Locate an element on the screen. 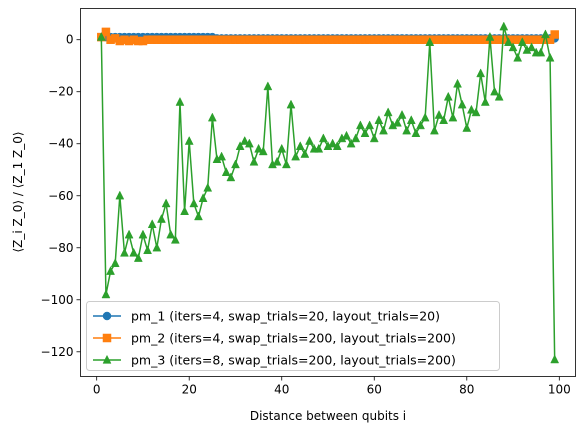 This screenshot has height=436, width=586. x-tick-label: 100 is located at coordinates (559, 390).